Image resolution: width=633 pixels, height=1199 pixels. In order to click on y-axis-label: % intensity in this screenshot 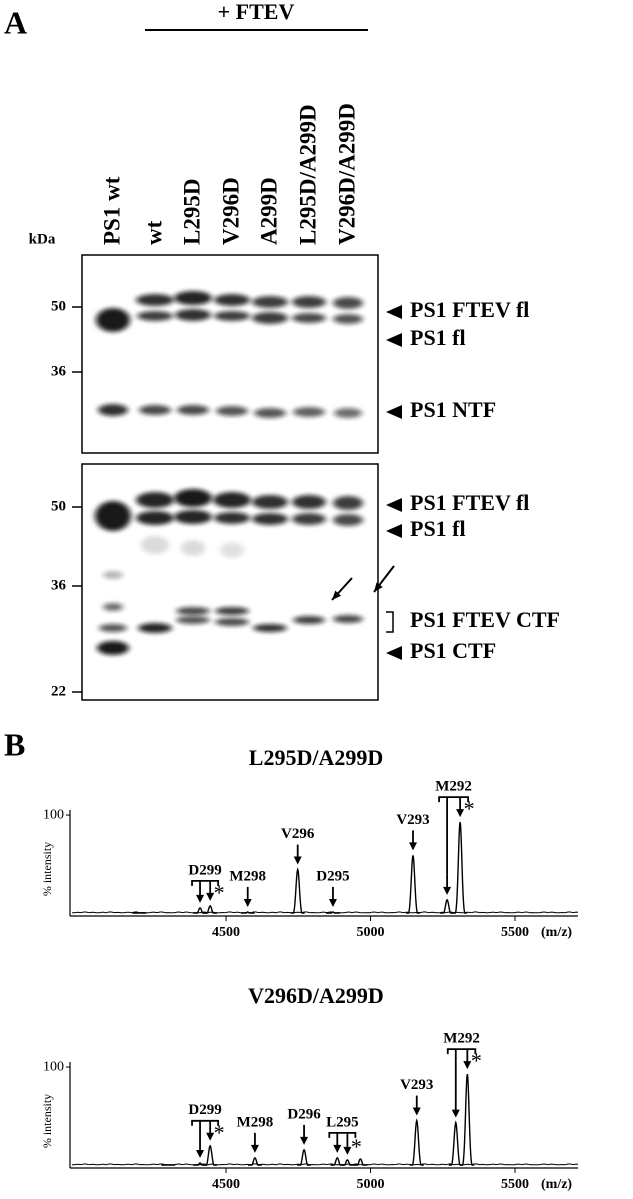, I will do `click(47, 869)`.